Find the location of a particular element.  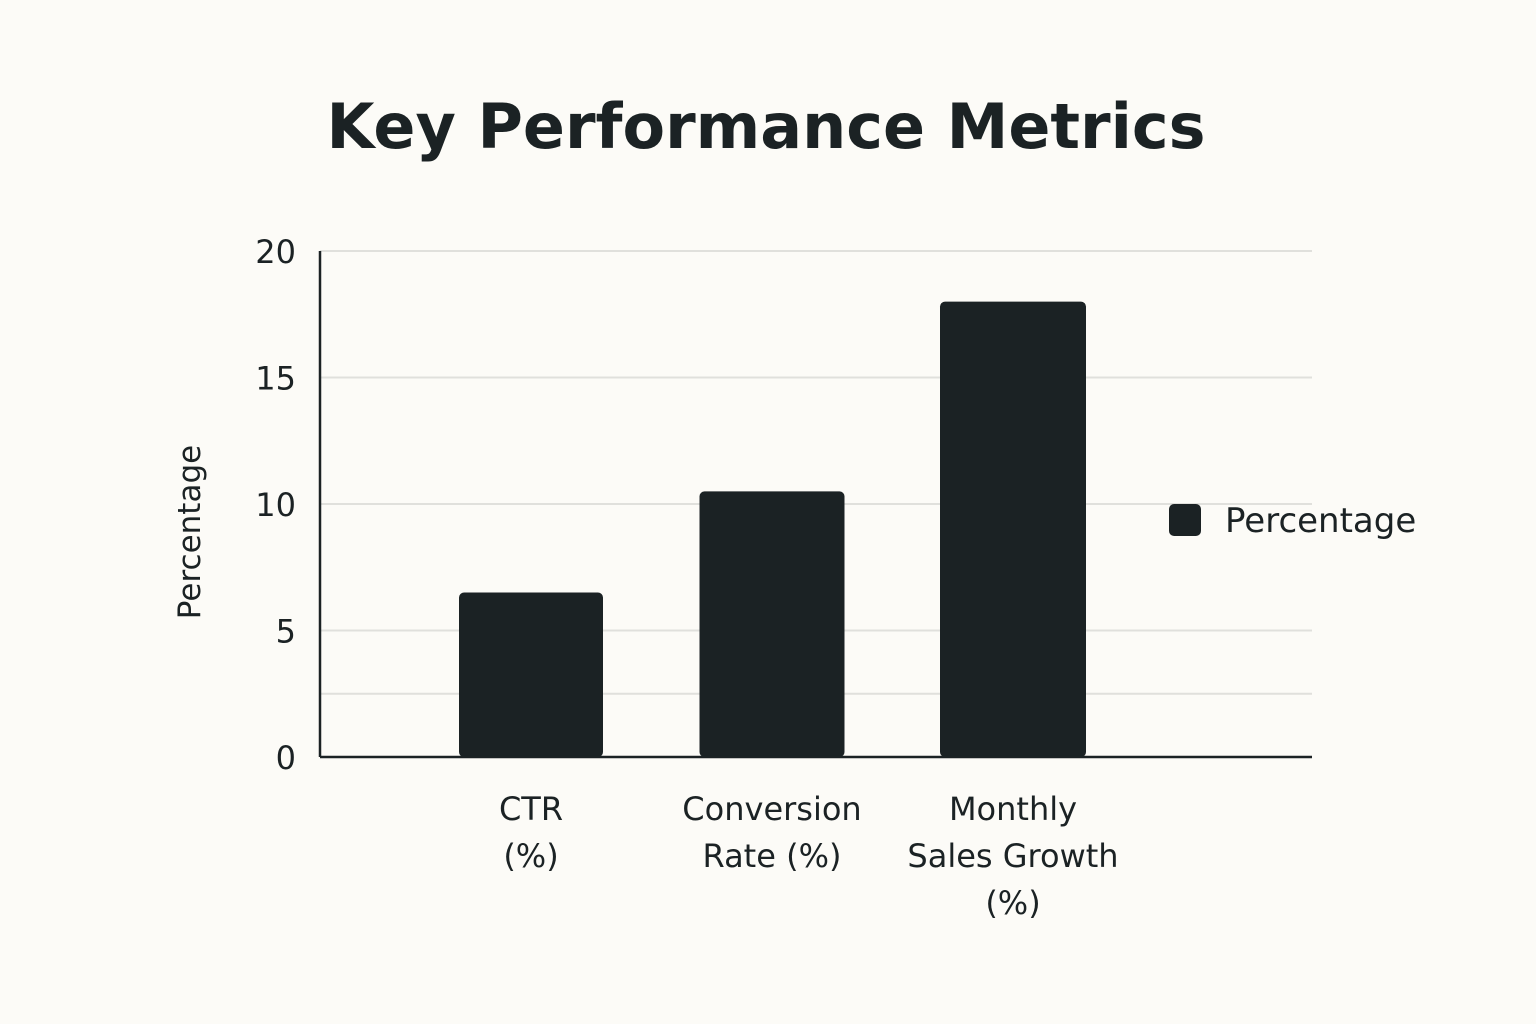

x-category-label: CTR (%) is located at coordinates (531, 832).